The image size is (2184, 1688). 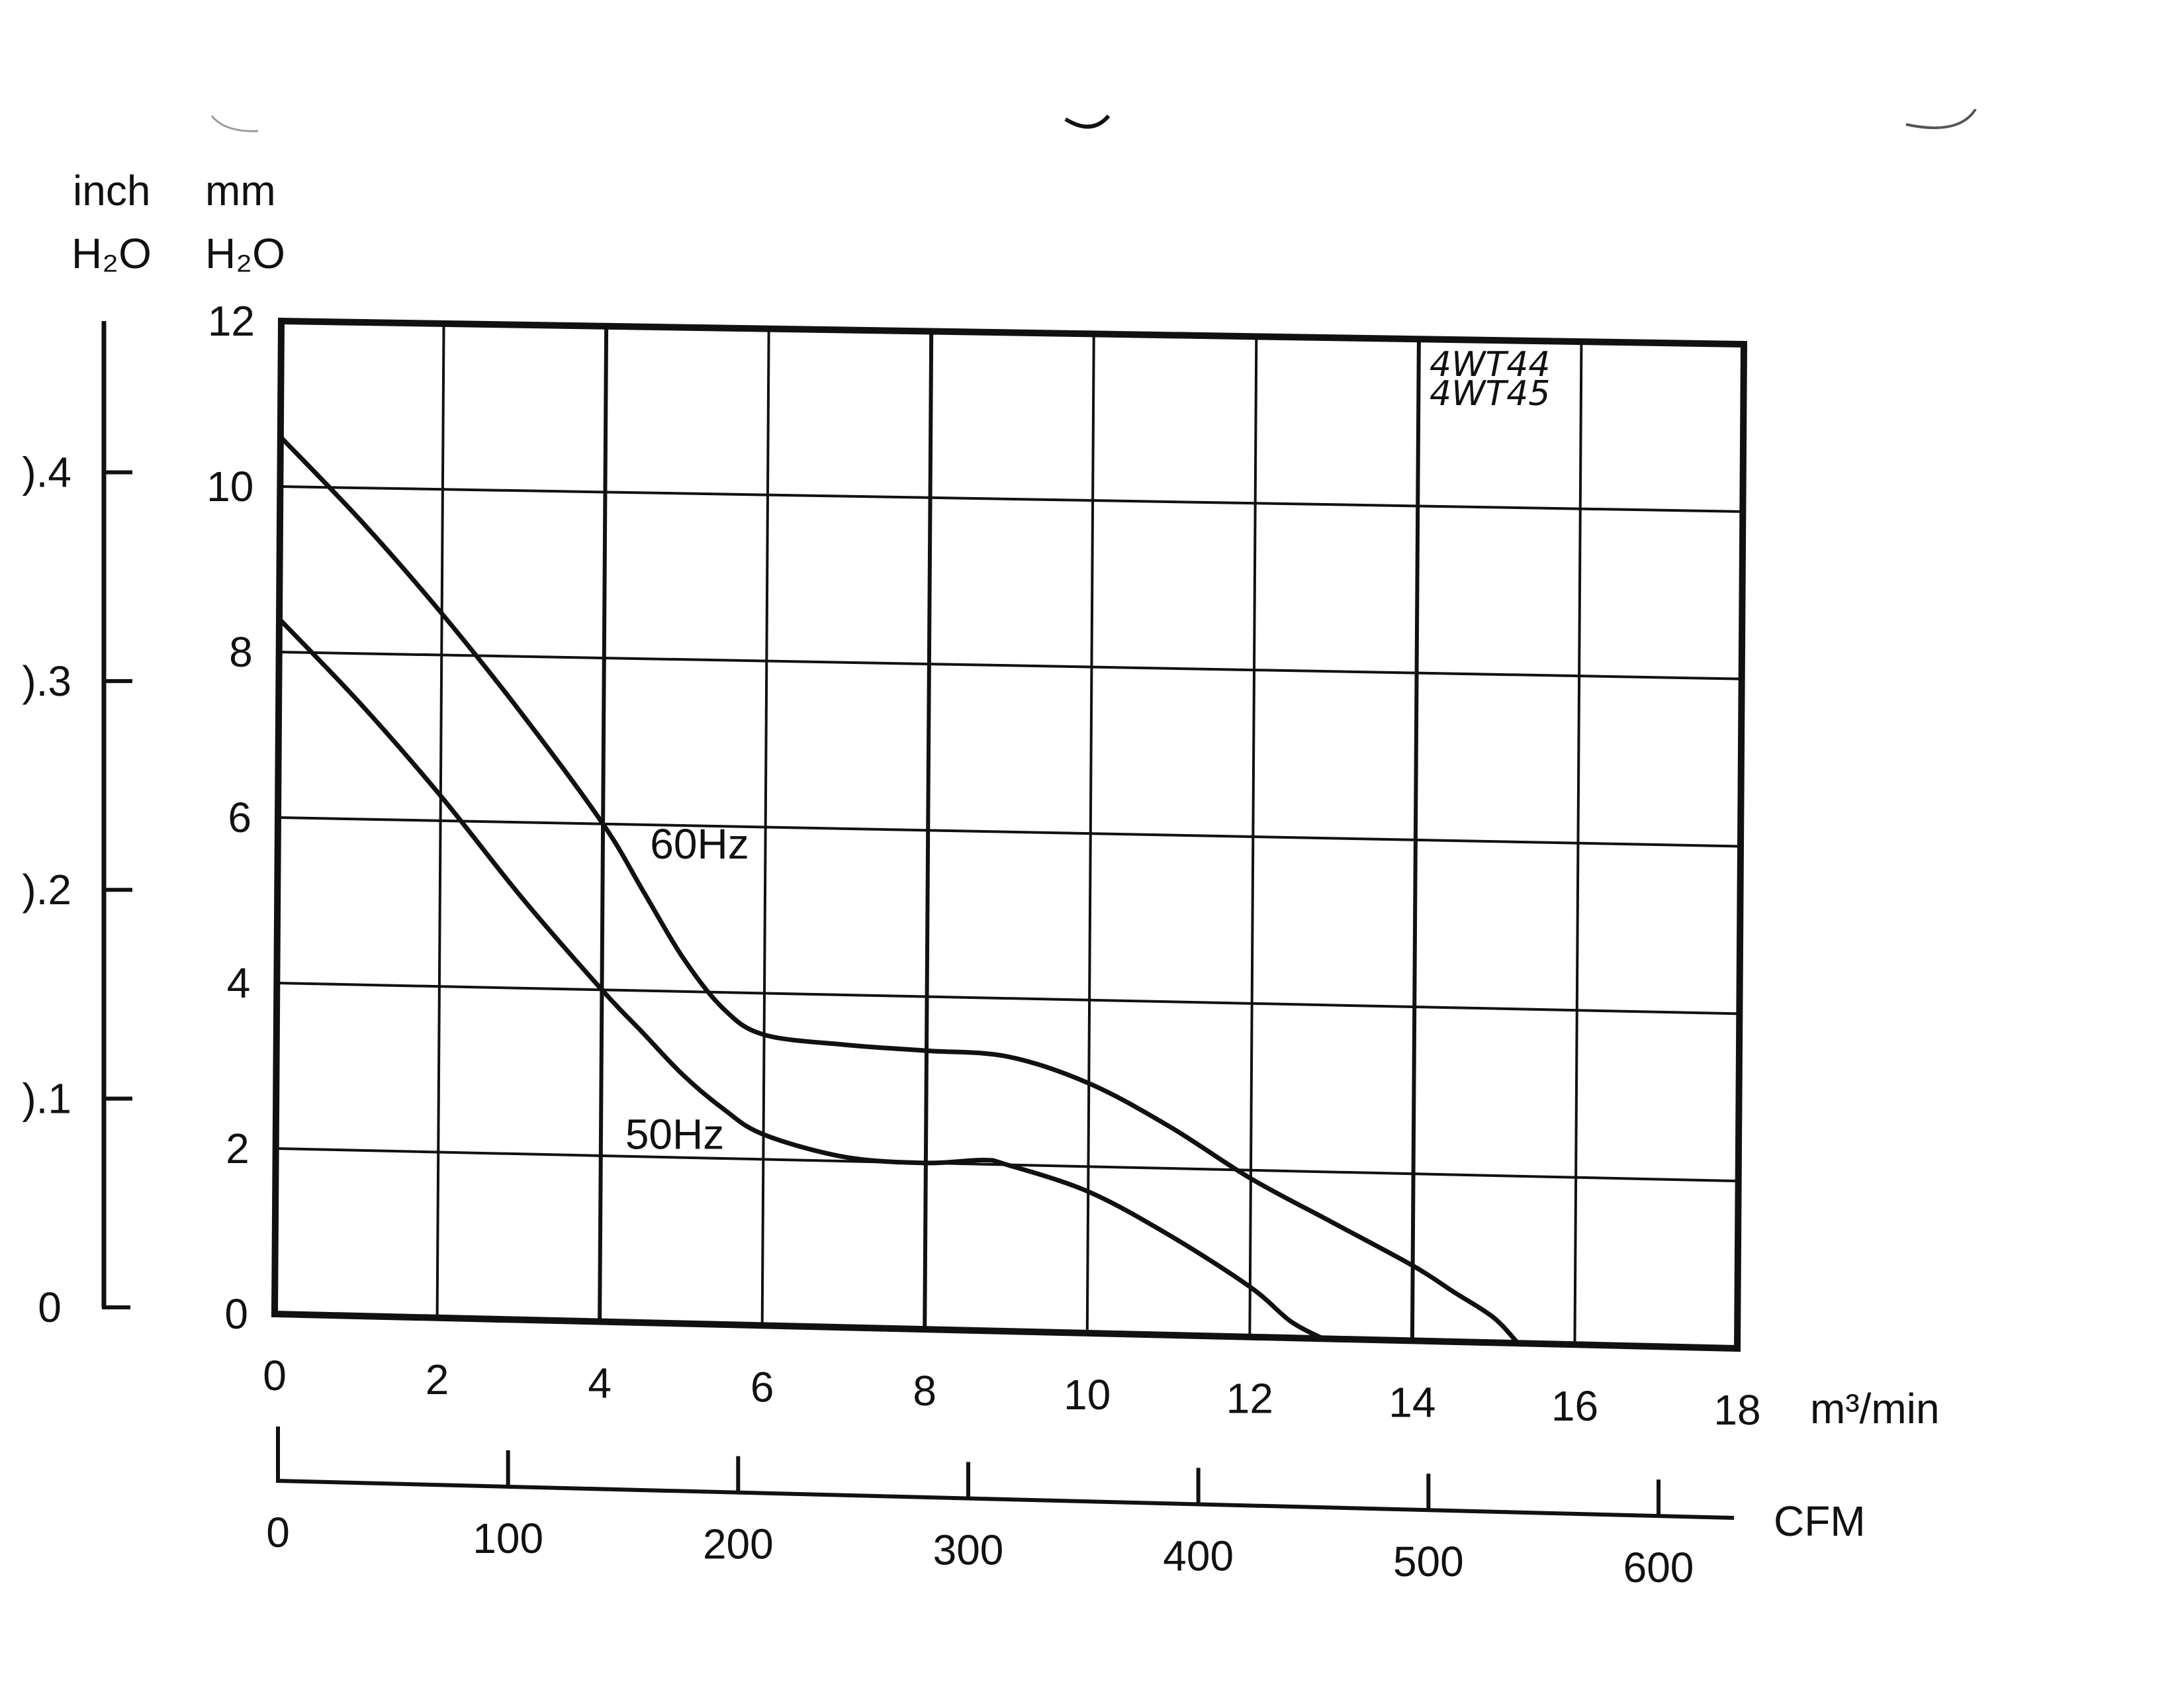 What do you see at coordinates (231, 321) in the screenshot?
I see `y-tick-label: 12` at bounding box center [231, 321].